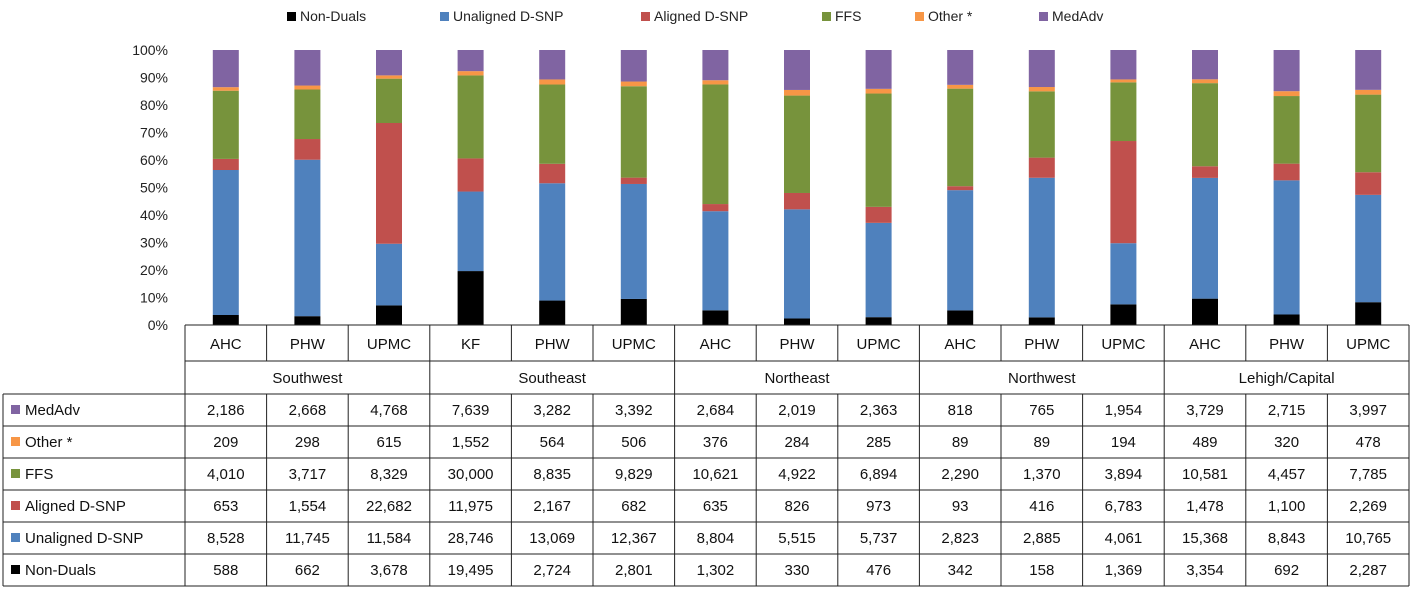  What do you see at coordinates (1368, 506) in the screenshot?
I see `table-cell: 2,269` at bounding box center [1368, 506].